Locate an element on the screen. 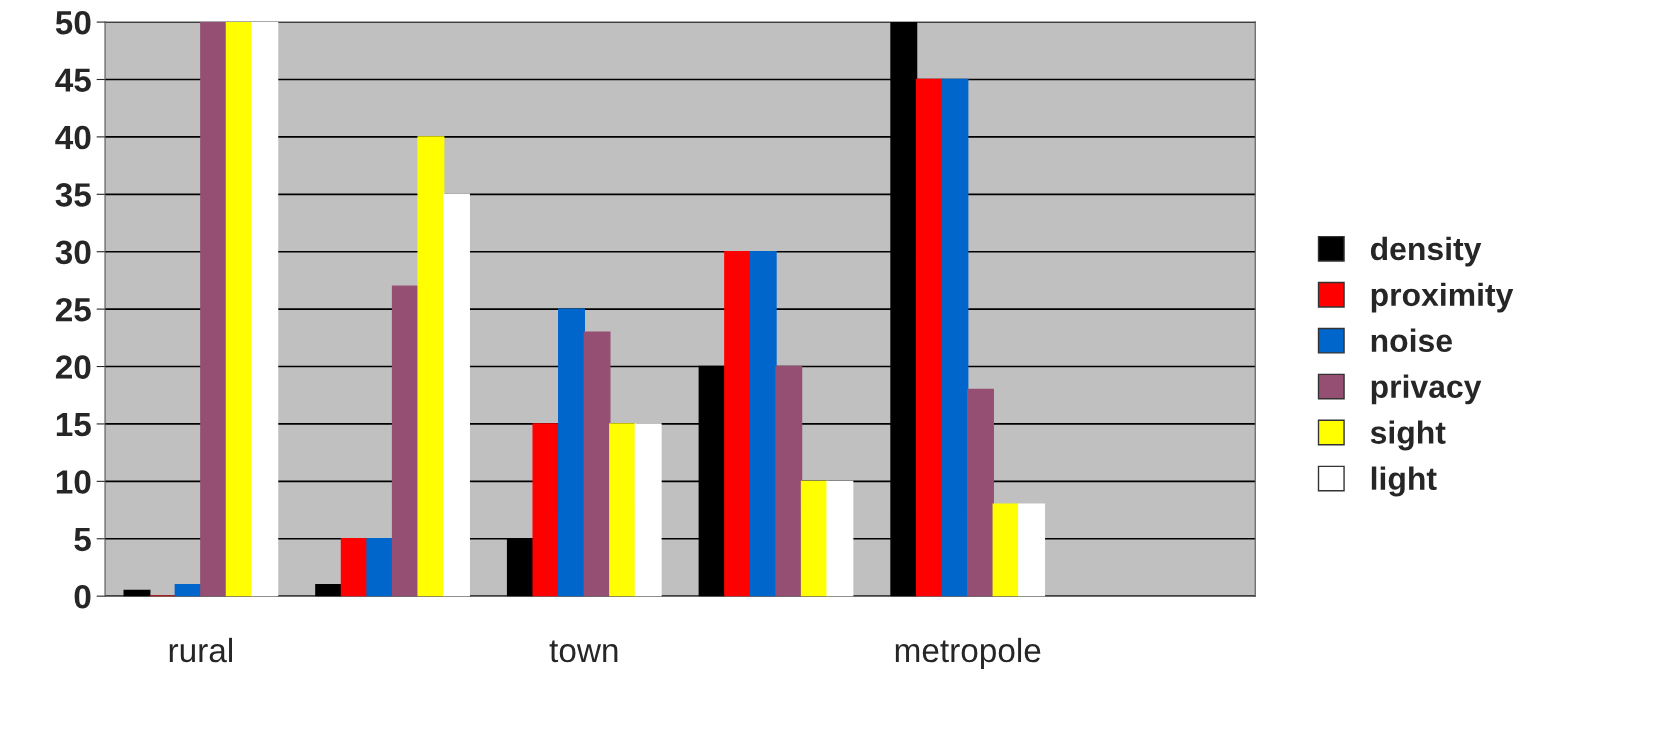  y-tick-label: 45 is located at coordinates (73, 80).